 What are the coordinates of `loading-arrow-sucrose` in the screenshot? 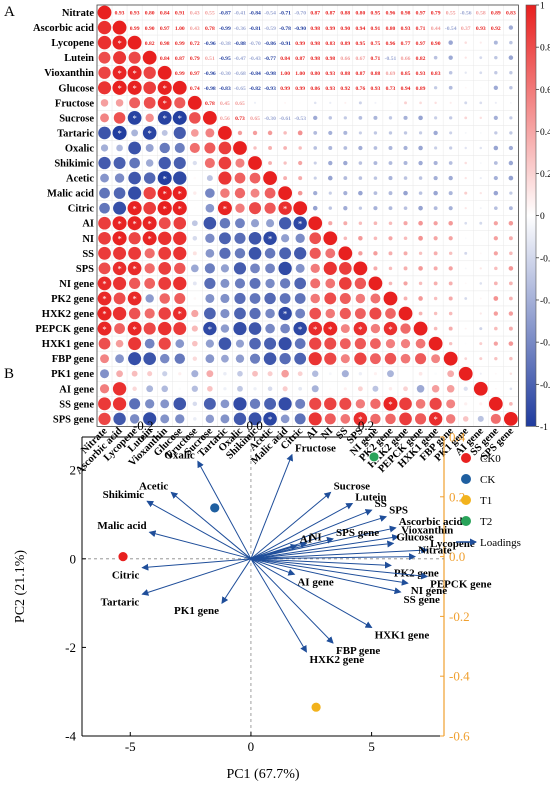 It's located at (291, 525).